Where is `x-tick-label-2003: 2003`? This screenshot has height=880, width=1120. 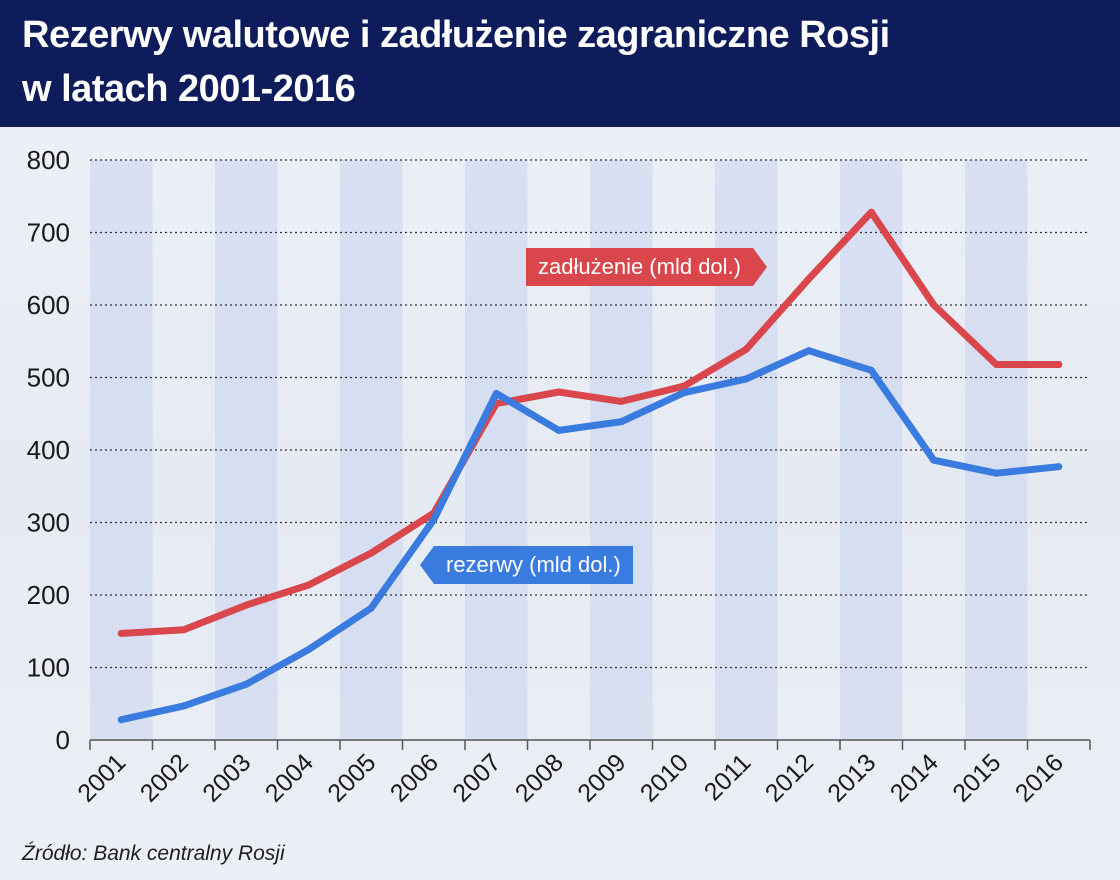 x-tick-label-2003: 2003 is located at coordinates (226, 777).